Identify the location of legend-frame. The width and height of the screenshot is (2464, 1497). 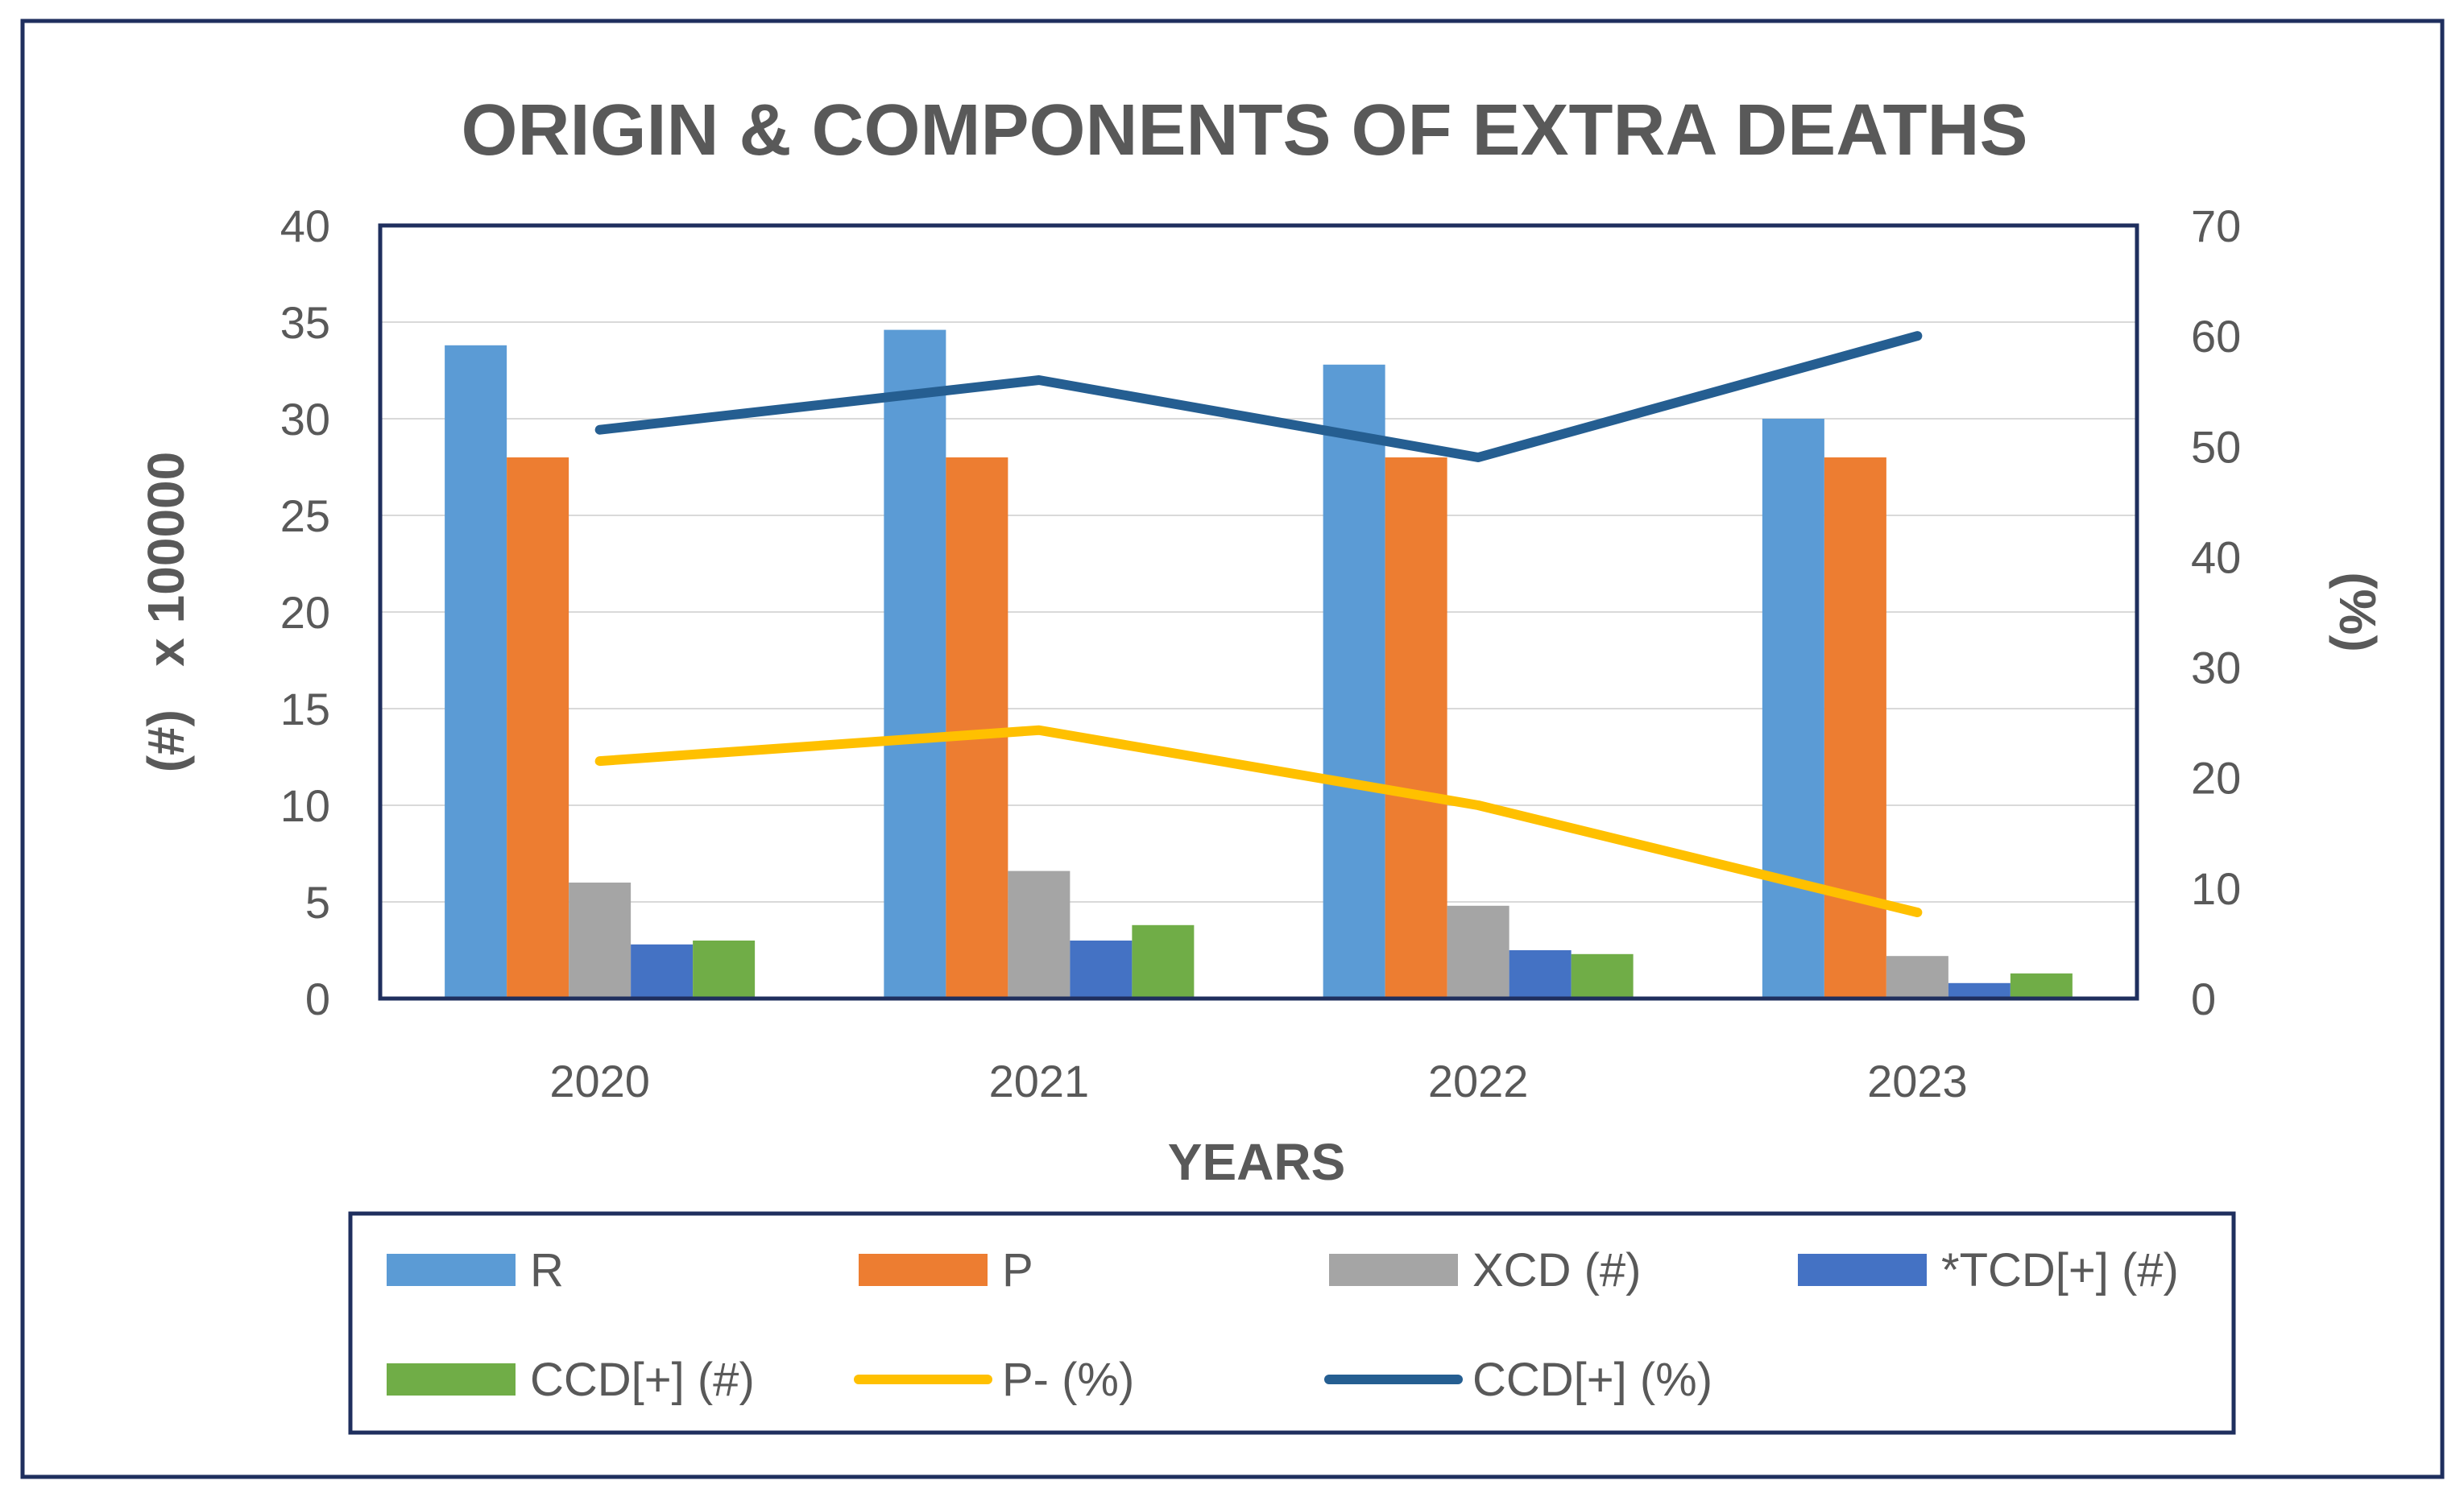
(1292, 1323).